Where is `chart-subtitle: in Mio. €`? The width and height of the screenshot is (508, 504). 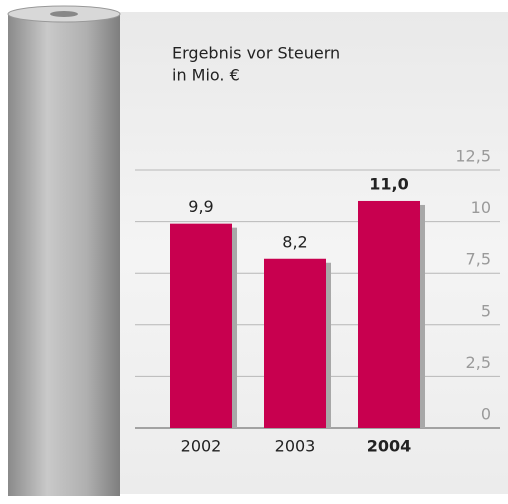 chart-subtitle: in Mio. € is located at coordinates (206, 75).